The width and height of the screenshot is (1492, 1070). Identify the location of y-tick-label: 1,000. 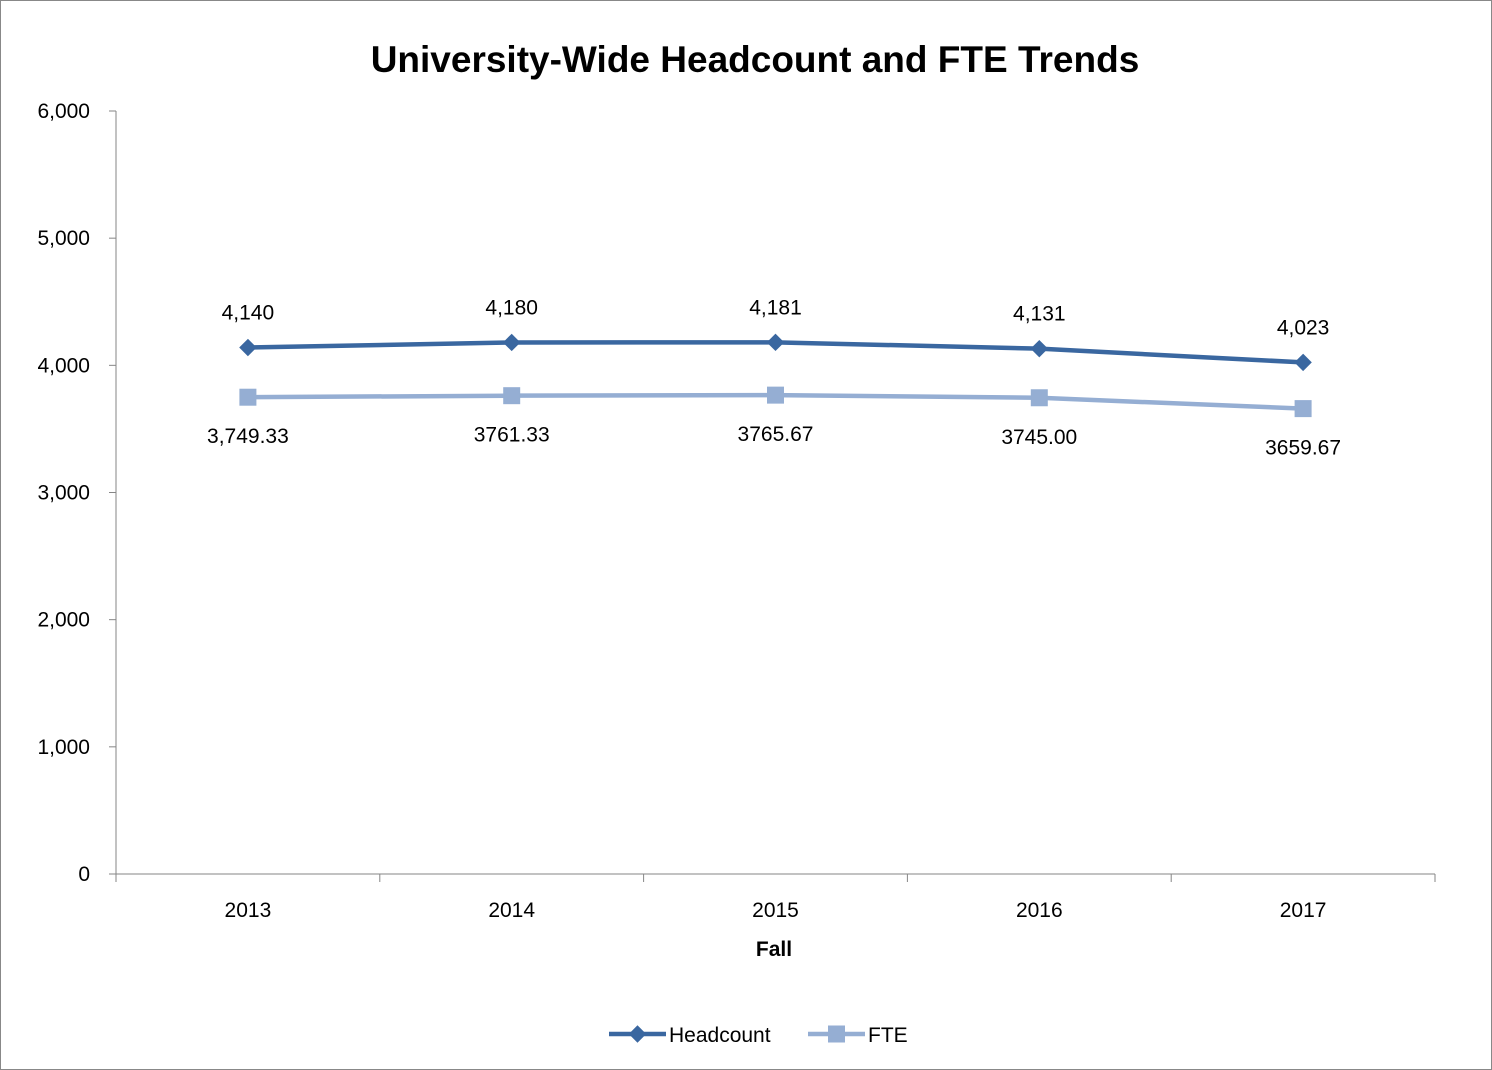
(63, 747).